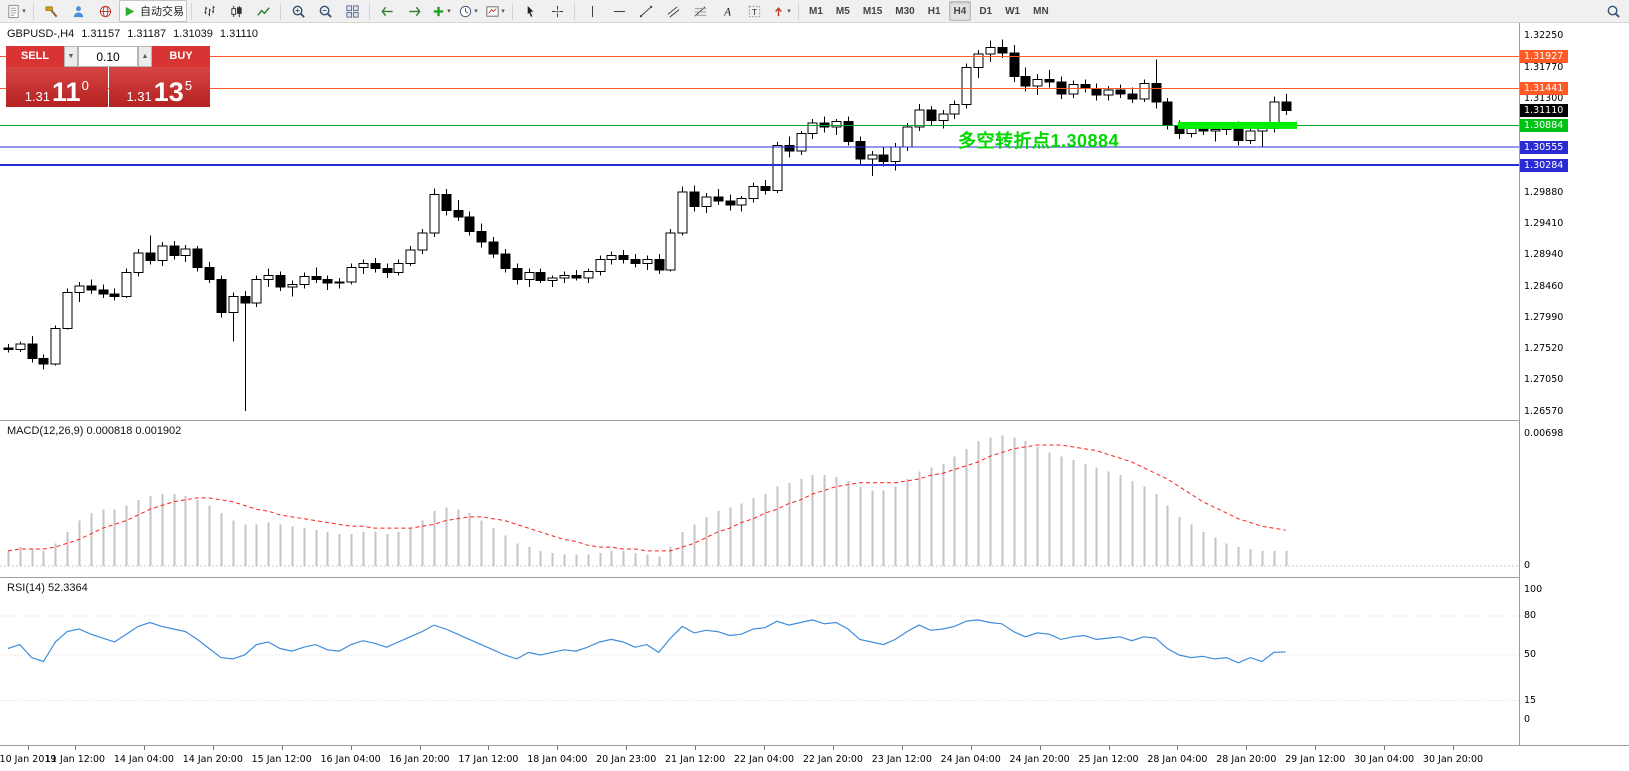  I want to click on rsi-header: RSI(14) 52.3364, so click(47, 588).